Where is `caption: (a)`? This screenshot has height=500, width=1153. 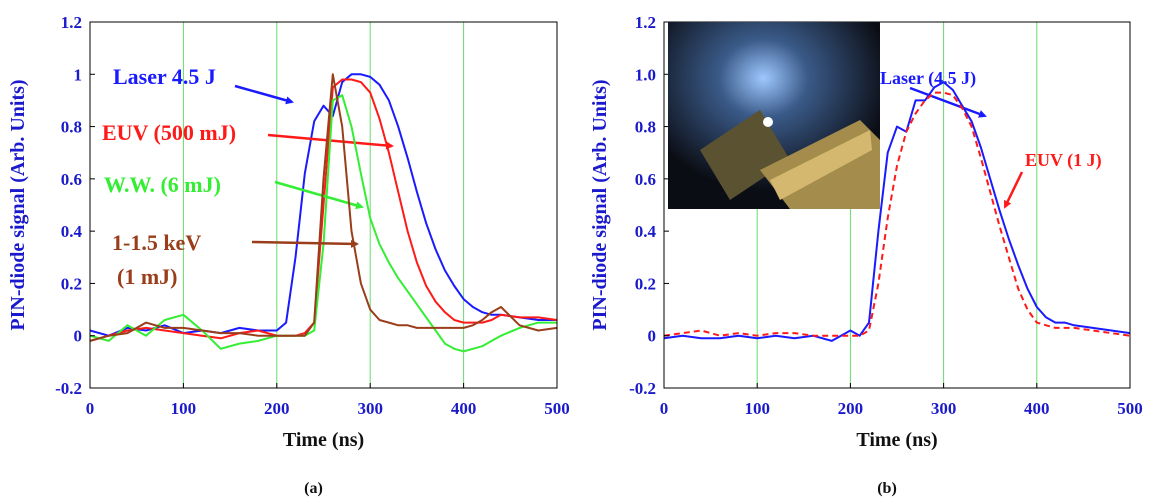
caption: (a) is located at coordinates (313, 488).